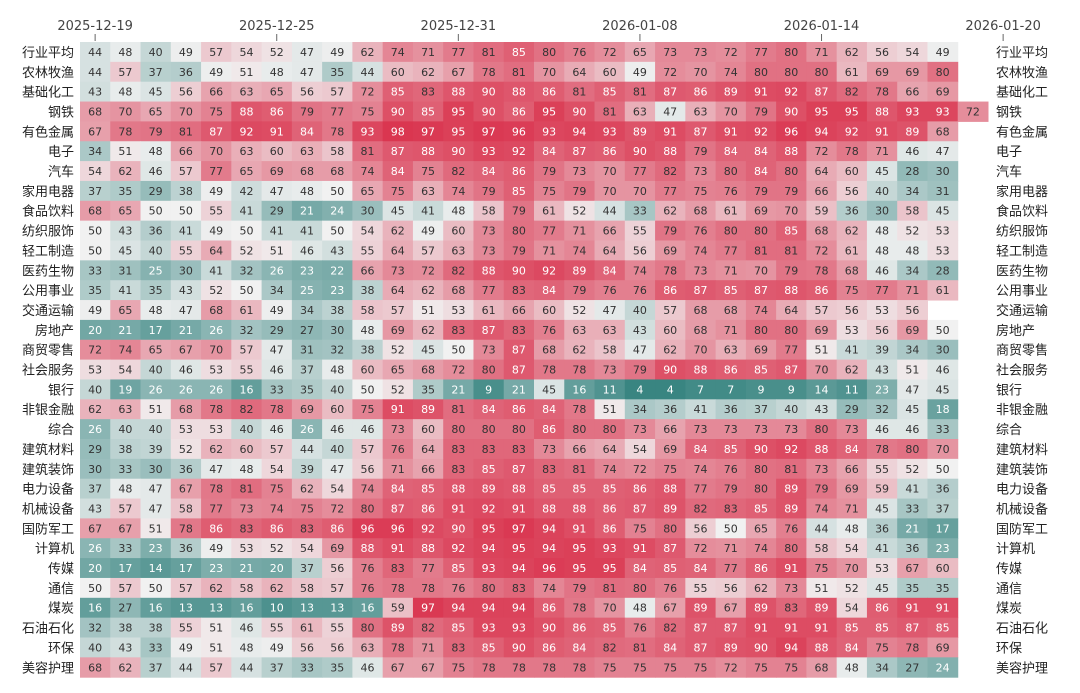 Image resolution: width=1080 pixels, height=693 pixels. What do you see at coordinates (791, 389) in the screenshot?
I see `cell-value-label: 9` at bounding box center [791, 389].